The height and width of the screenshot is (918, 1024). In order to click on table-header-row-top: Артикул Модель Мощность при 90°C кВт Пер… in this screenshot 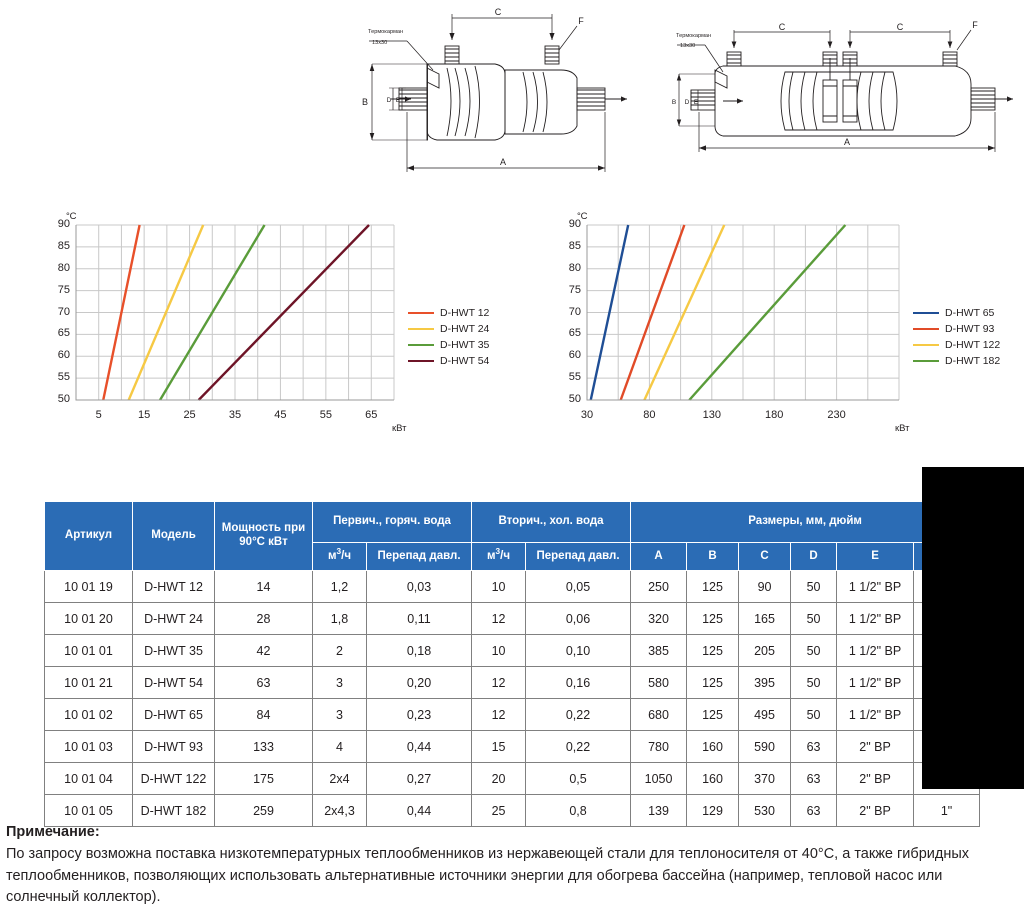, I will do `click(512, 536)`.